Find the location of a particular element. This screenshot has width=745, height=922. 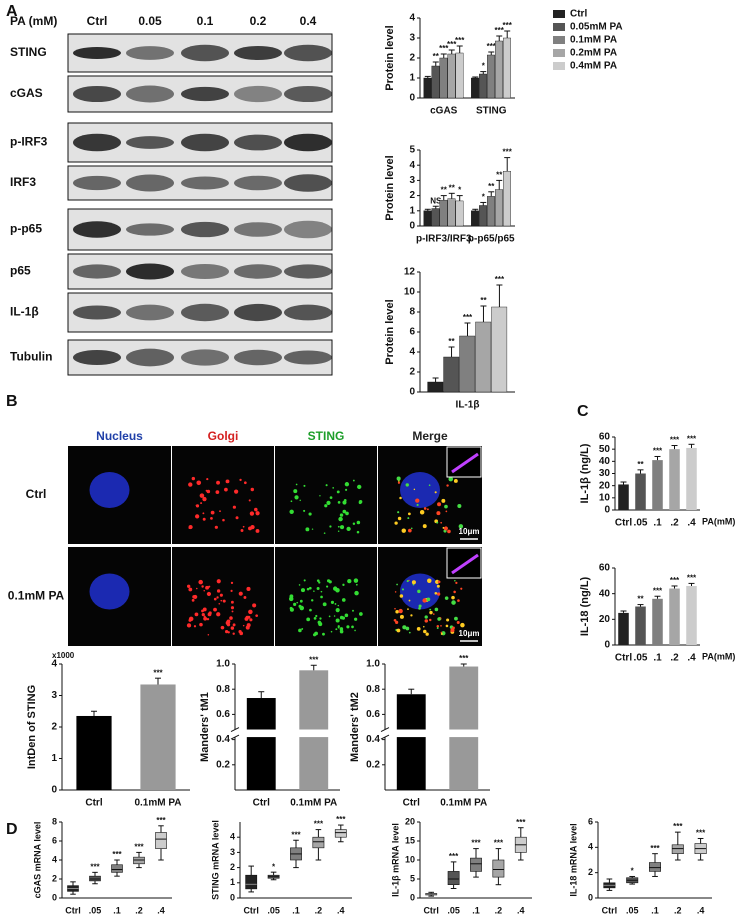

x-tick-label: Ctrl is located at coordinates (411, 803).